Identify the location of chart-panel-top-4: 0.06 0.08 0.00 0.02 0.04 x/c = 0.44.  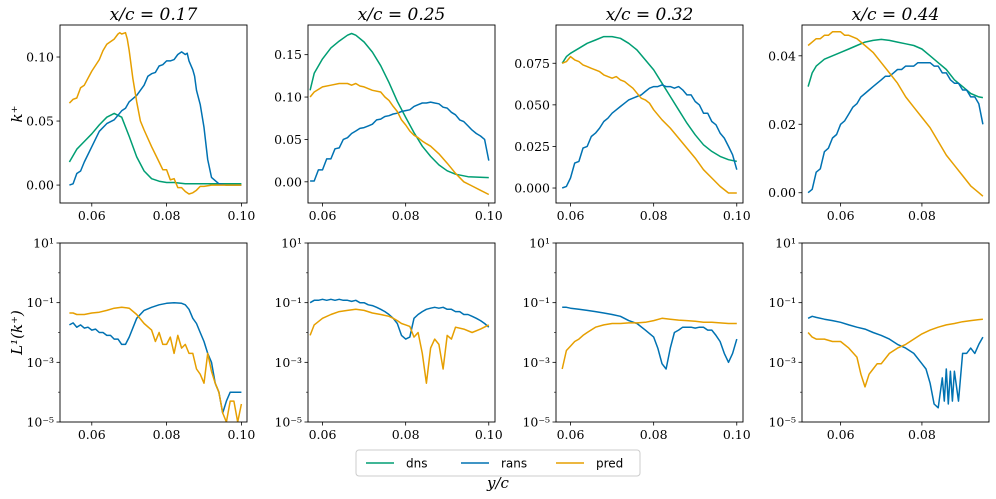
(879, 114).